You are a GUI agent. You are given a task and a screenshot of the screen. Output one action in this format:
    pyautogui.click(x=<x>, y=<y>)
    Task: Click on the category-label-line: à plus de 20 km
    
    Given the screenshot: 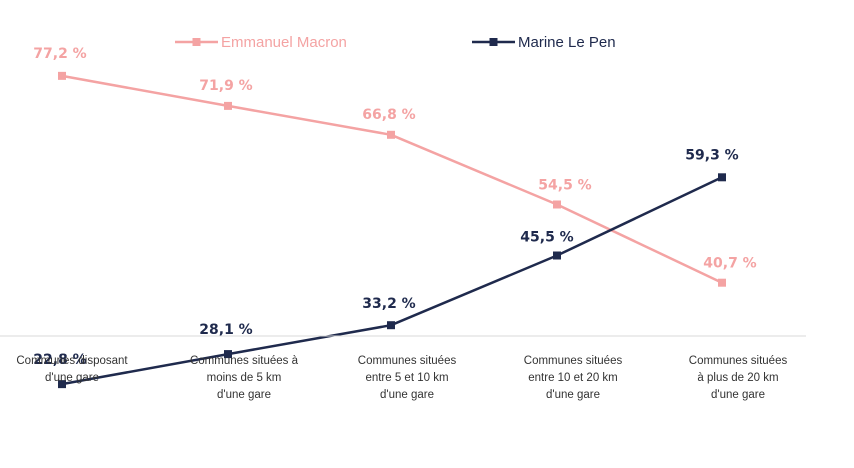 What is the action you would take?
    pyautogui.click(x=737, y=378)
    